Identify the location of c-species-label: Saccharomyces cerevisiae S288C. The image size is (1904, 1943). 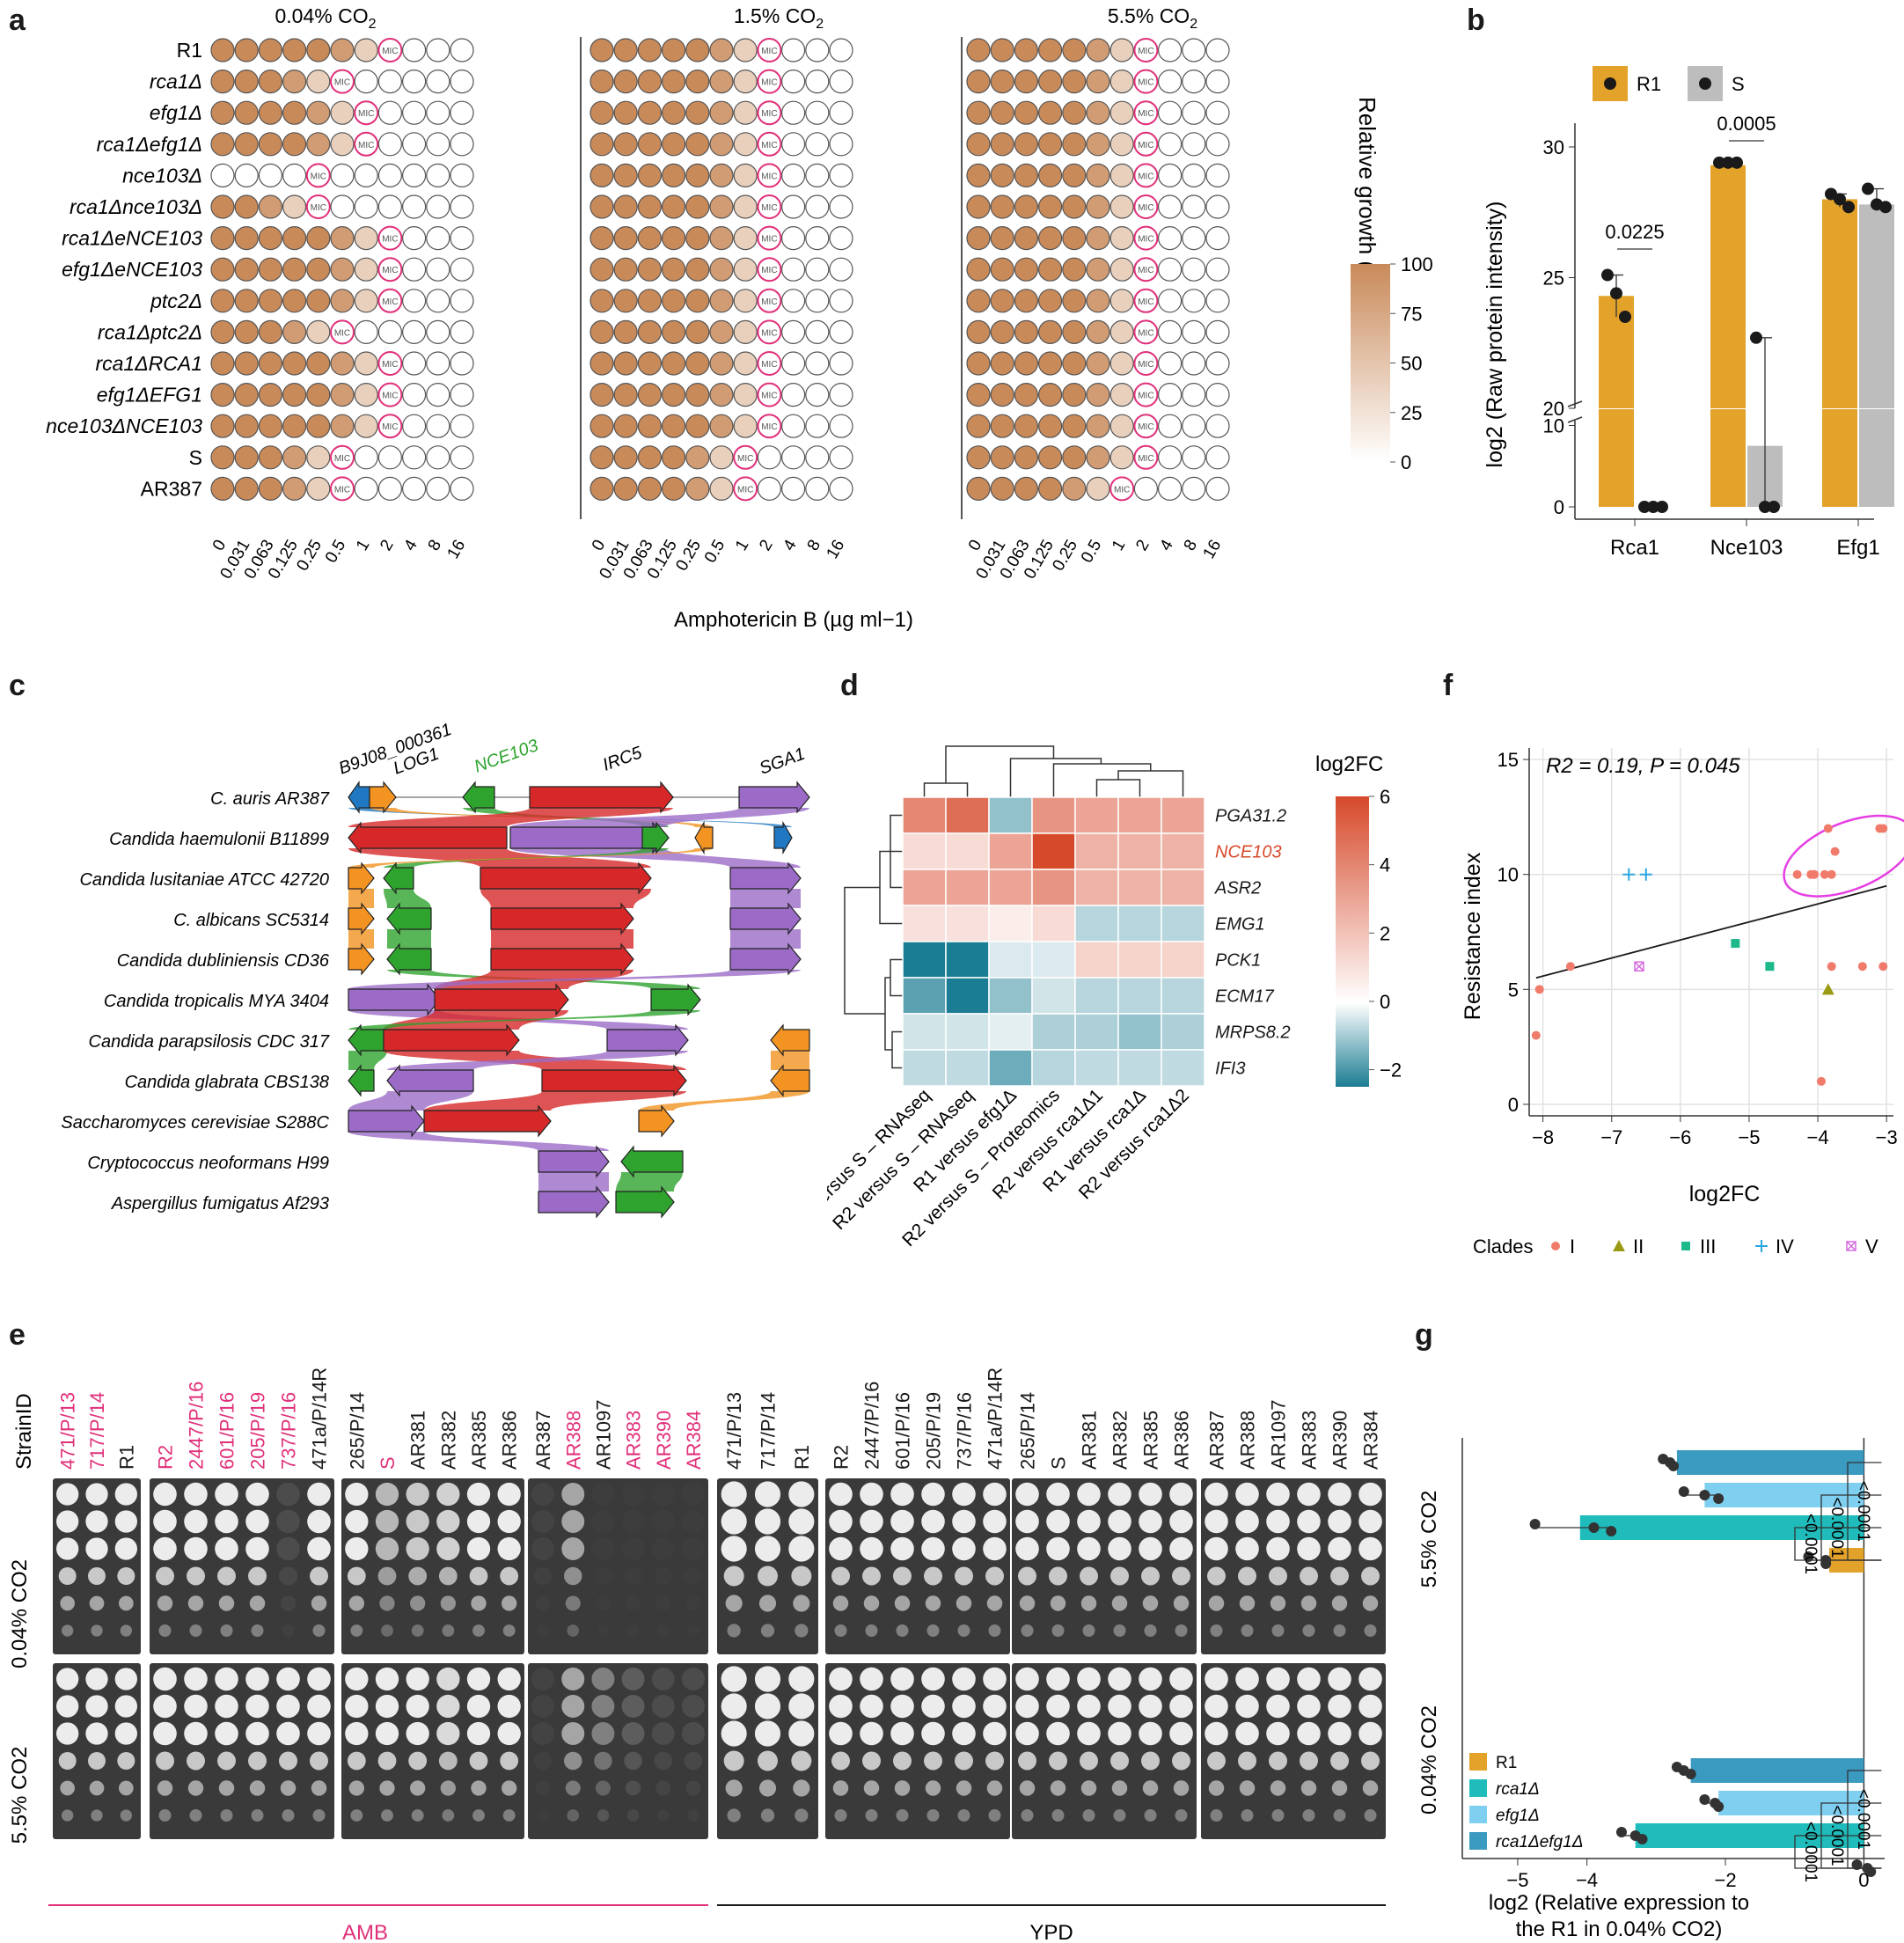
(195, 1123).